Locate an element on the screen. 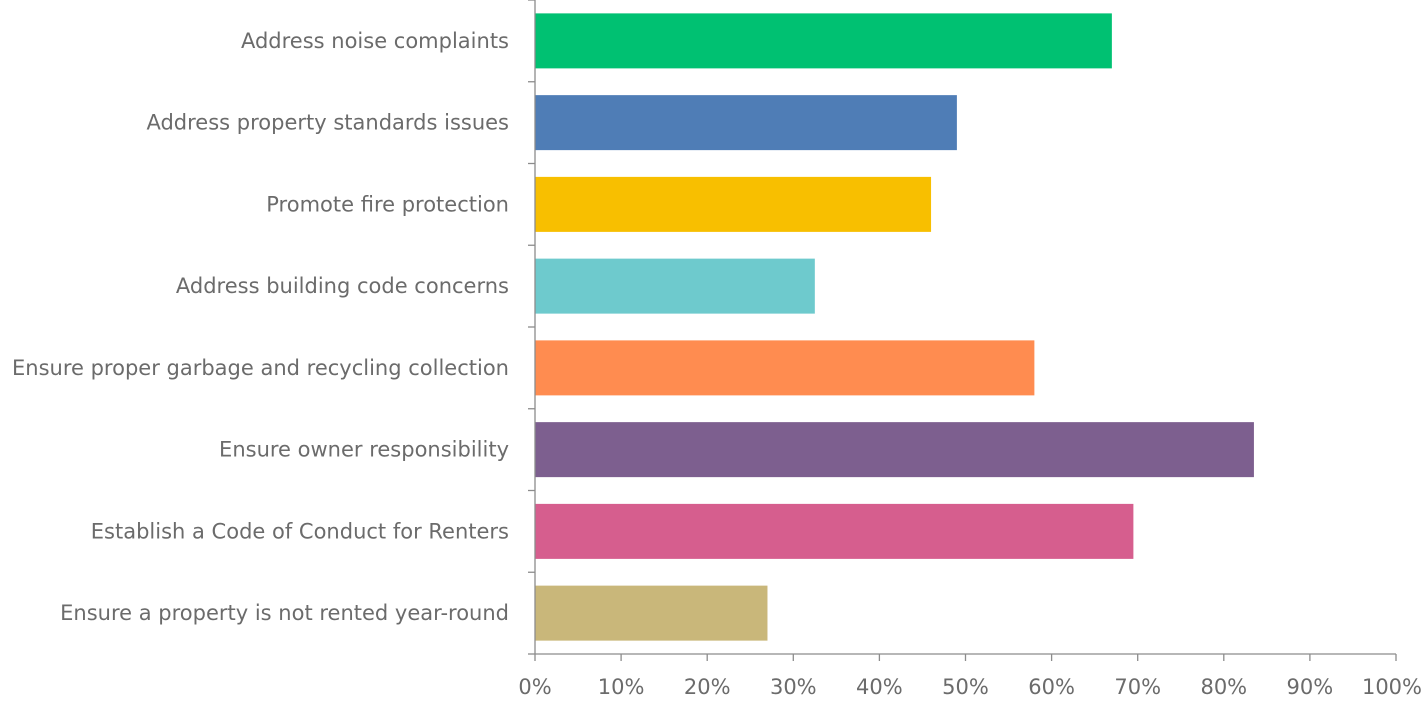 This screenshot has width=1425, height=702. x-tick-labels: 0% 10% 20% 30% 40% 50% 60% 70% 80% 90% 100% is located at coordinates (970, 687).